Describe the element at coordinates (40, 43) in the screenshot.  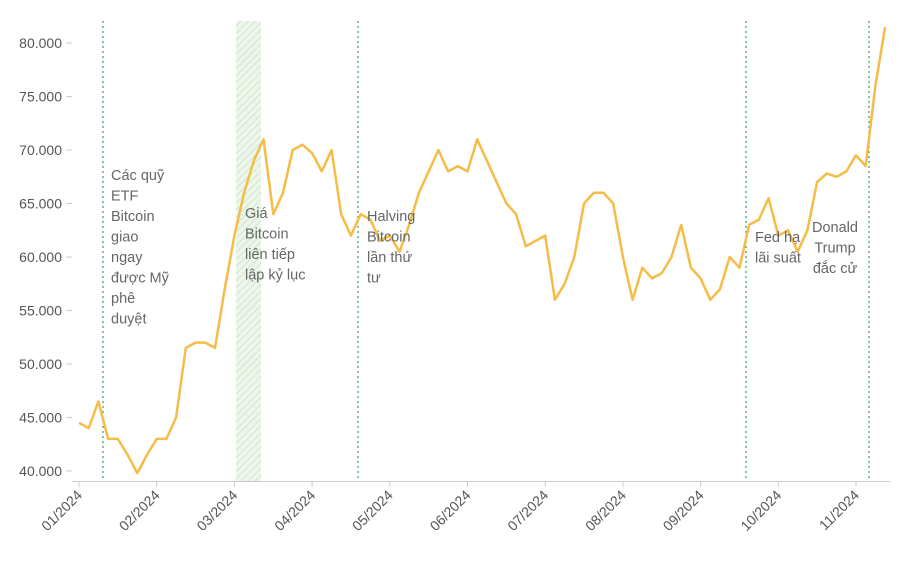
I see `y-tick-label: 80.000` at that location.